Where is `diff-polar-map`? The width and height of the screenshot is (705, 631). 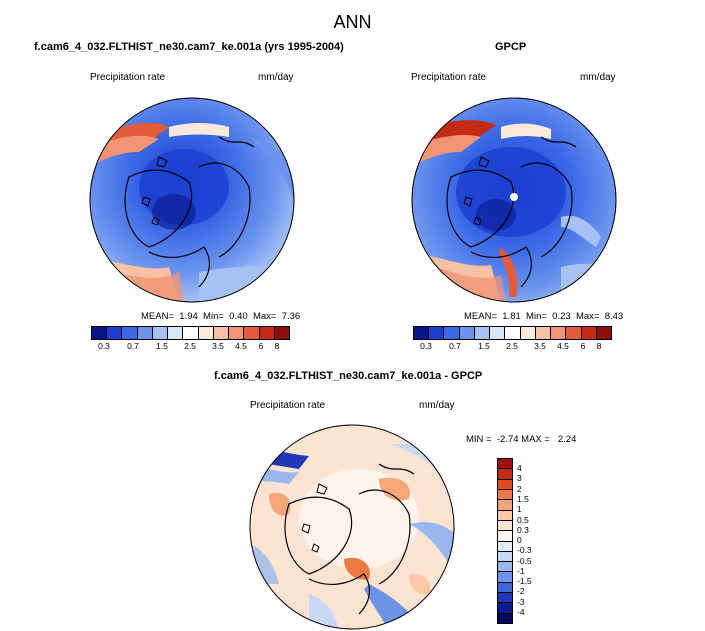
diff-polar-map is located at coordinates (352, 527).